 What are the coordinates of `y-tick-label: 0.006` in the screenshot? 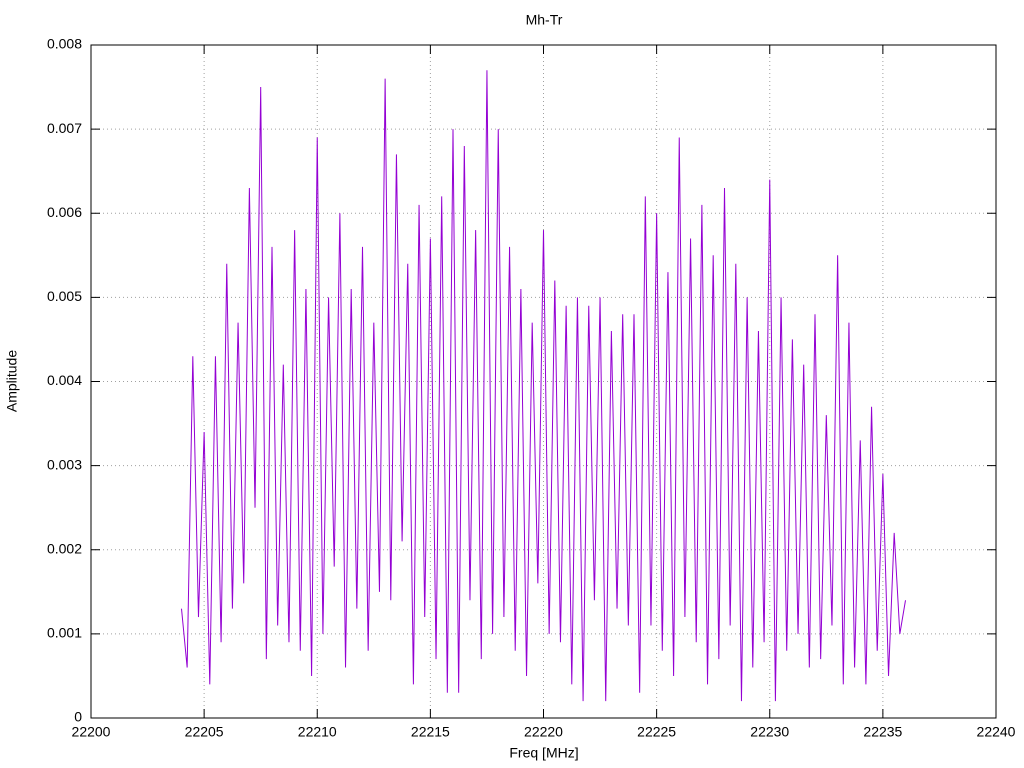 It's located at (64, 212).